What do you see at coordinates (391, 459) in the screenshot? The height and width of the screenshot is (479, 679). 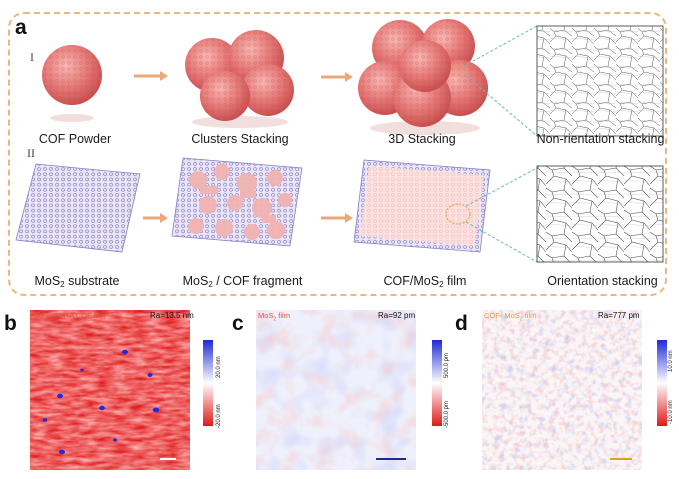 I see `scalebar-c` at bounding box center [391, 459].